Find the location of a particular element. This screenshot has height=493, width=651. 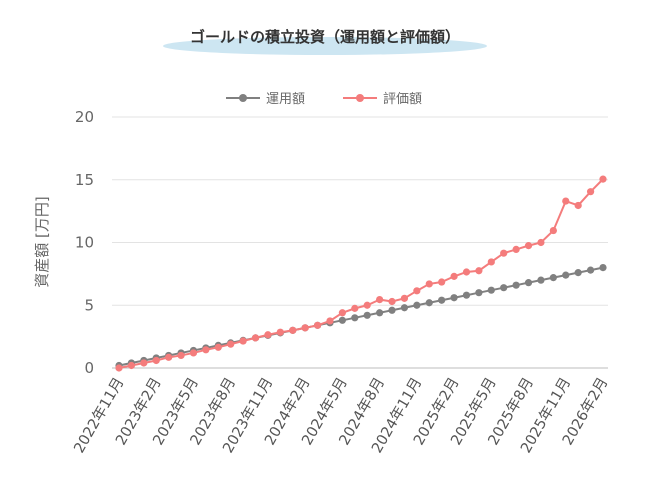

y-axis: 0 5 10 15 20 is located at coordinates (84, 242).